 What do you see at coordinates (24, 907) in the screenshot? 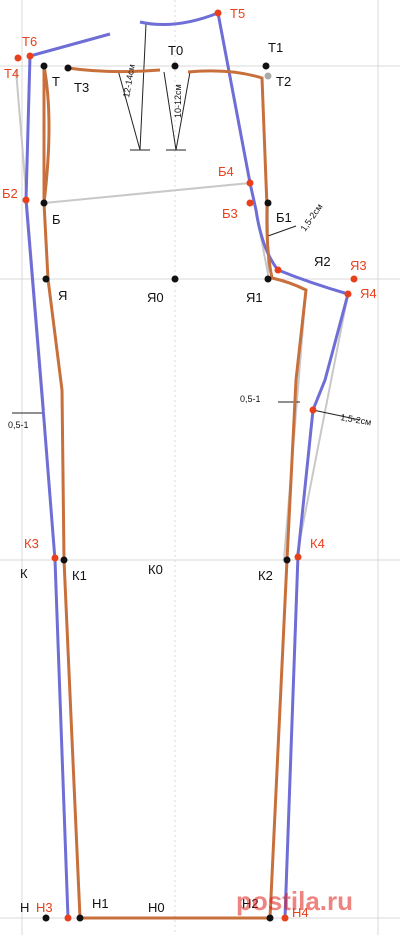
I see `label-n: Н` at bounding box center [24, 907].